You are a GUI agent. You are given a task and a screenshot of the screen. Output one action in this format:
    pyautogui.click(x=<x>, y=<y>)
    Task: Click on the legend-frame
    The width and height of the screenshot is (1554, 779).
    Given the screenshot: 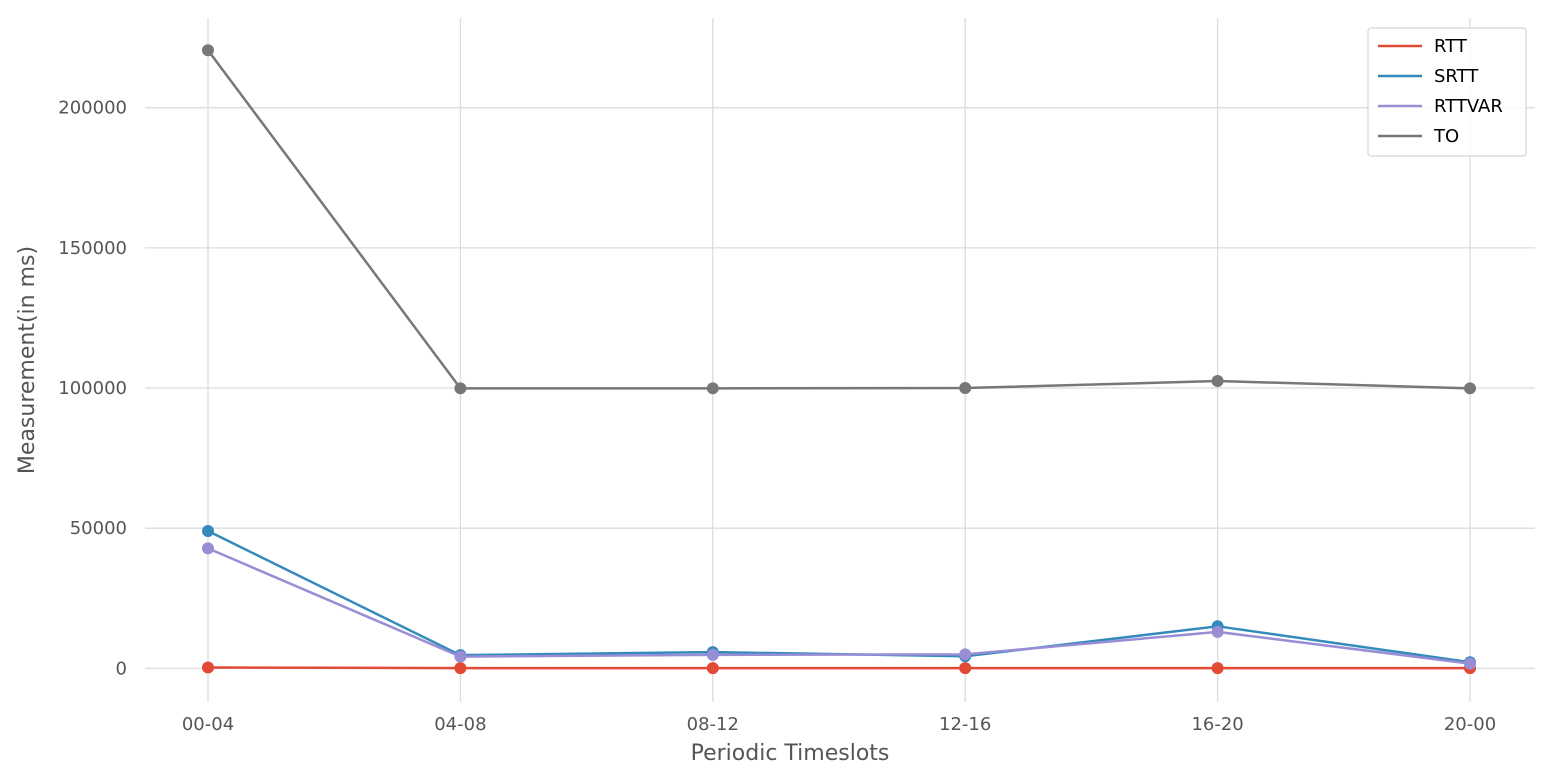 What is the action you would take?
    pyautogui.click(x=1447, y=92)
    